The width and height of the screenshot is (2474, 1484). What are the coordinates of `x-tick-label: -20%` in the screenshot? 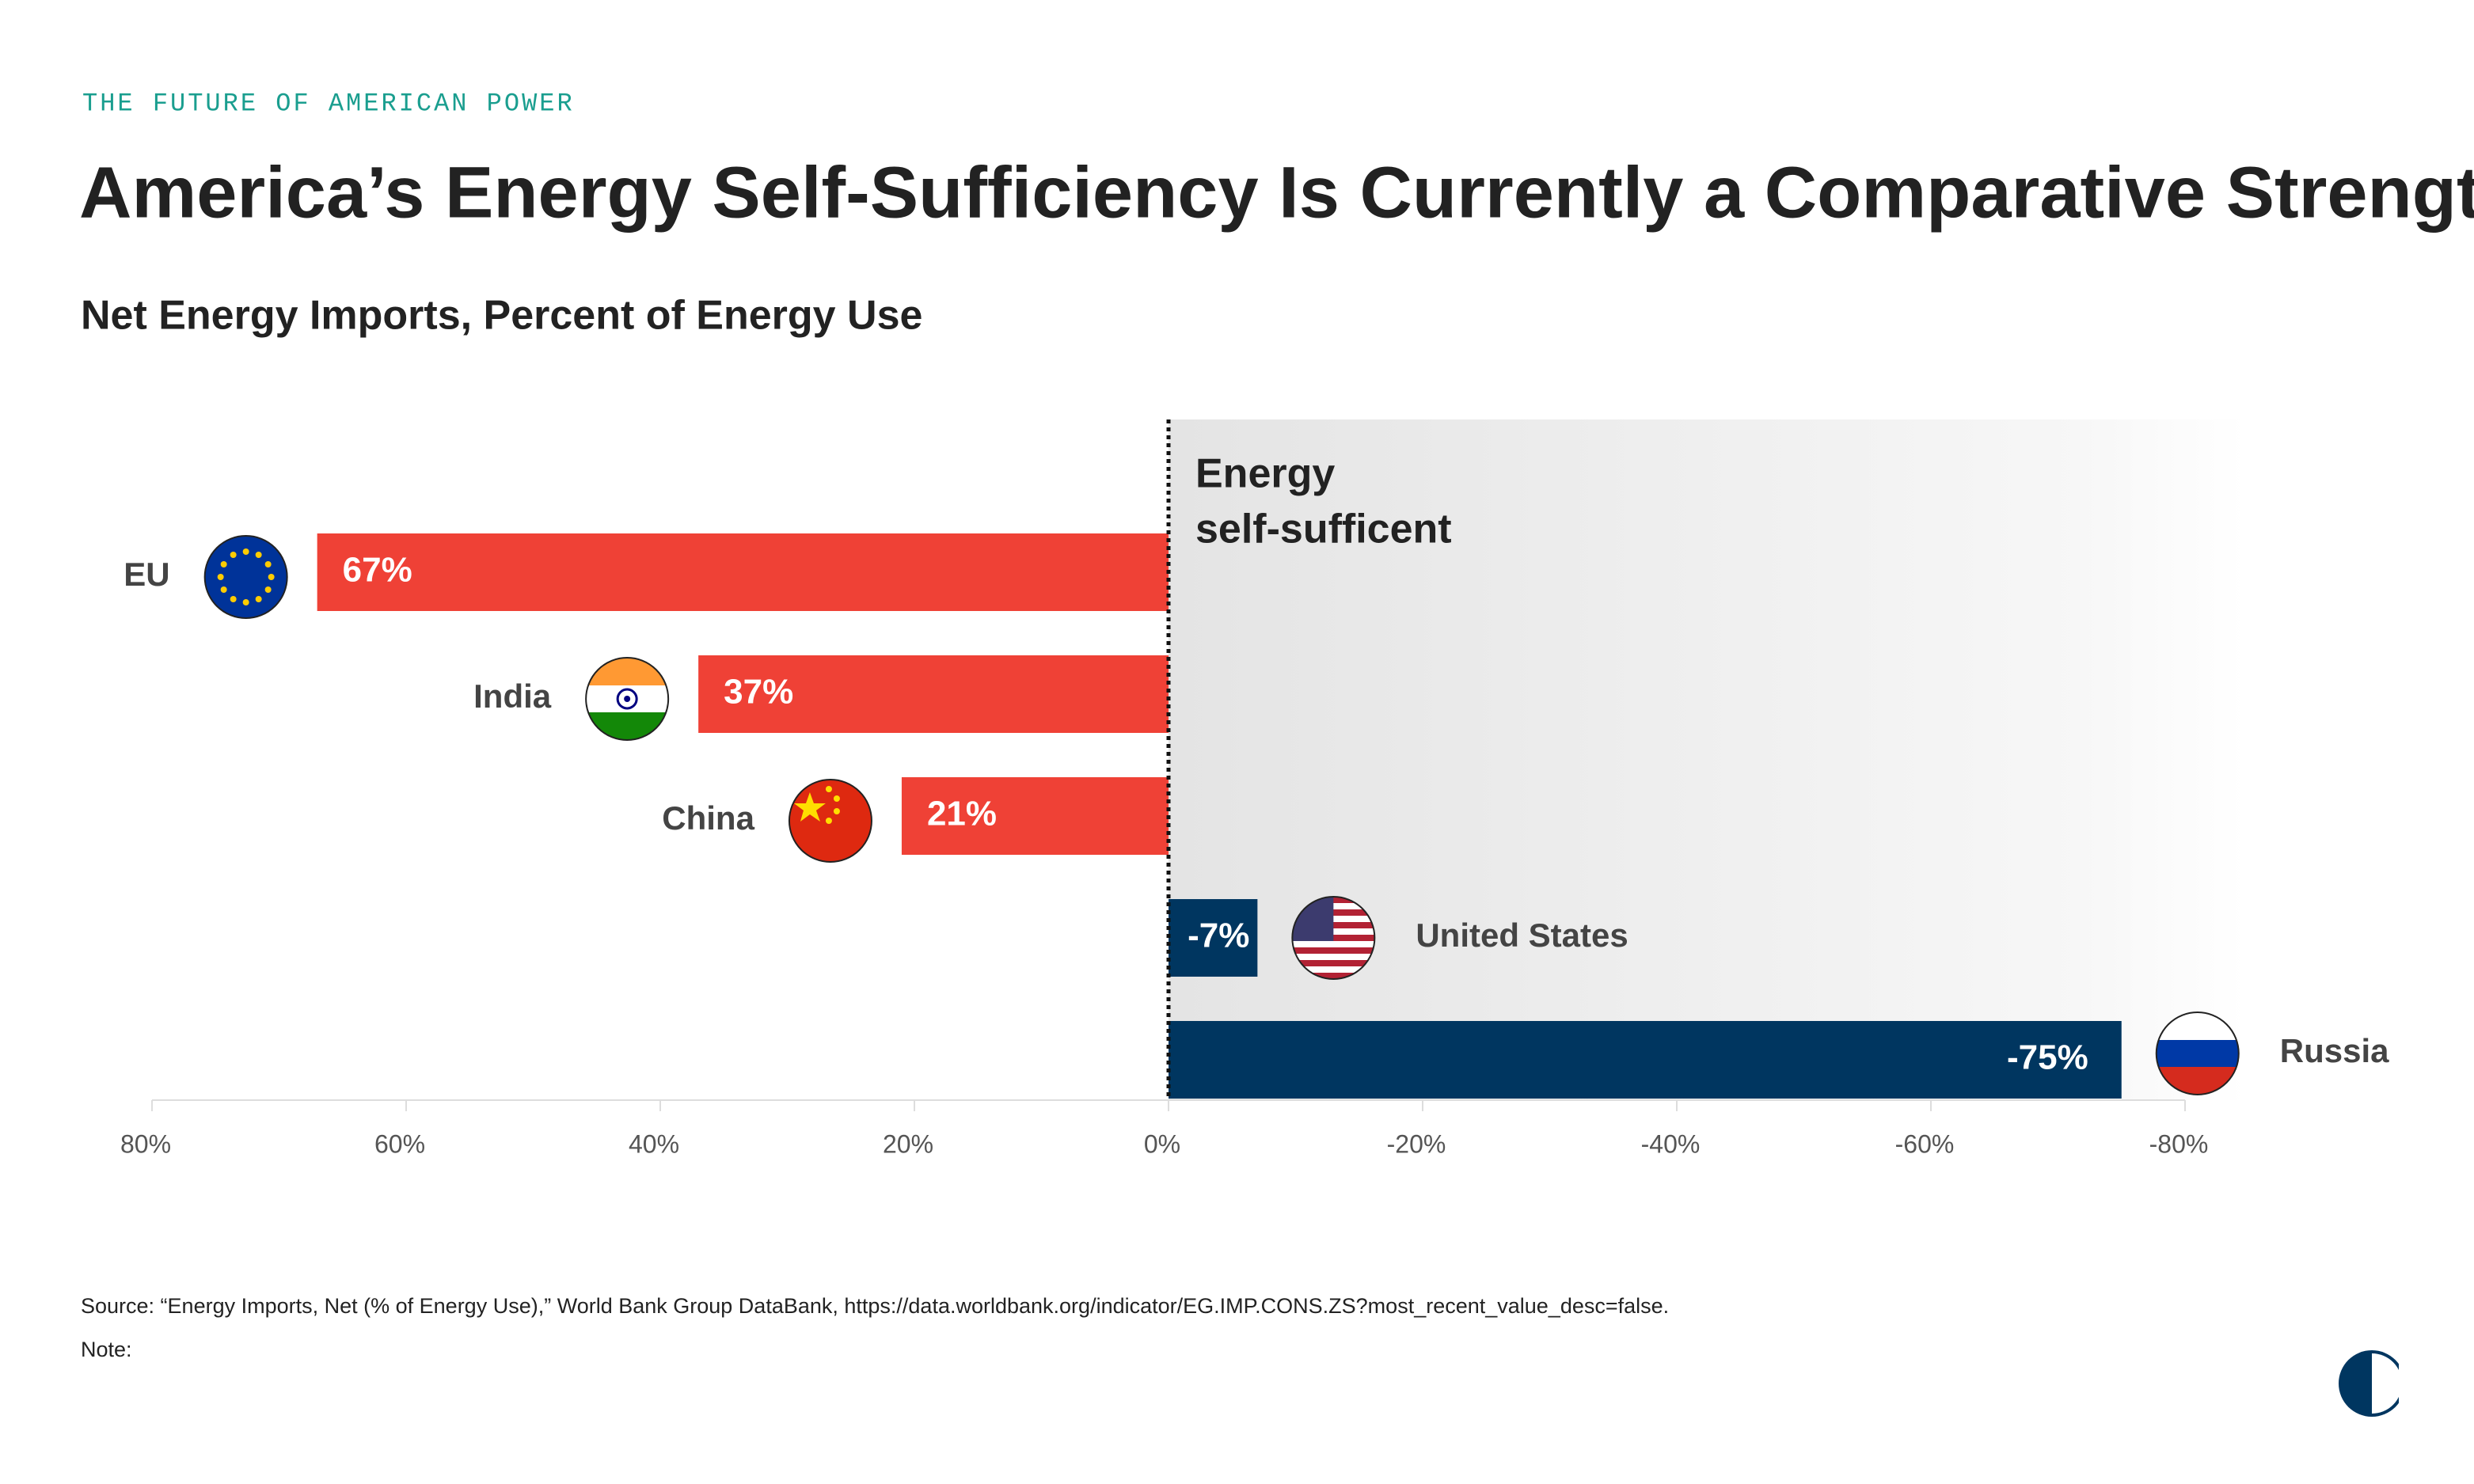 It's located at (1416, 1143).